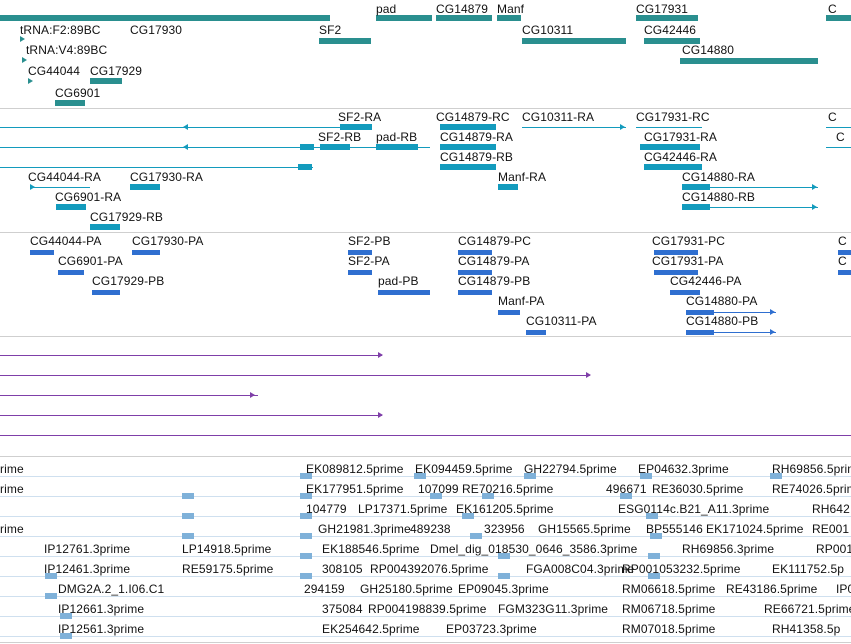  I want to click on clone-label: 104779, so click(326, 509).